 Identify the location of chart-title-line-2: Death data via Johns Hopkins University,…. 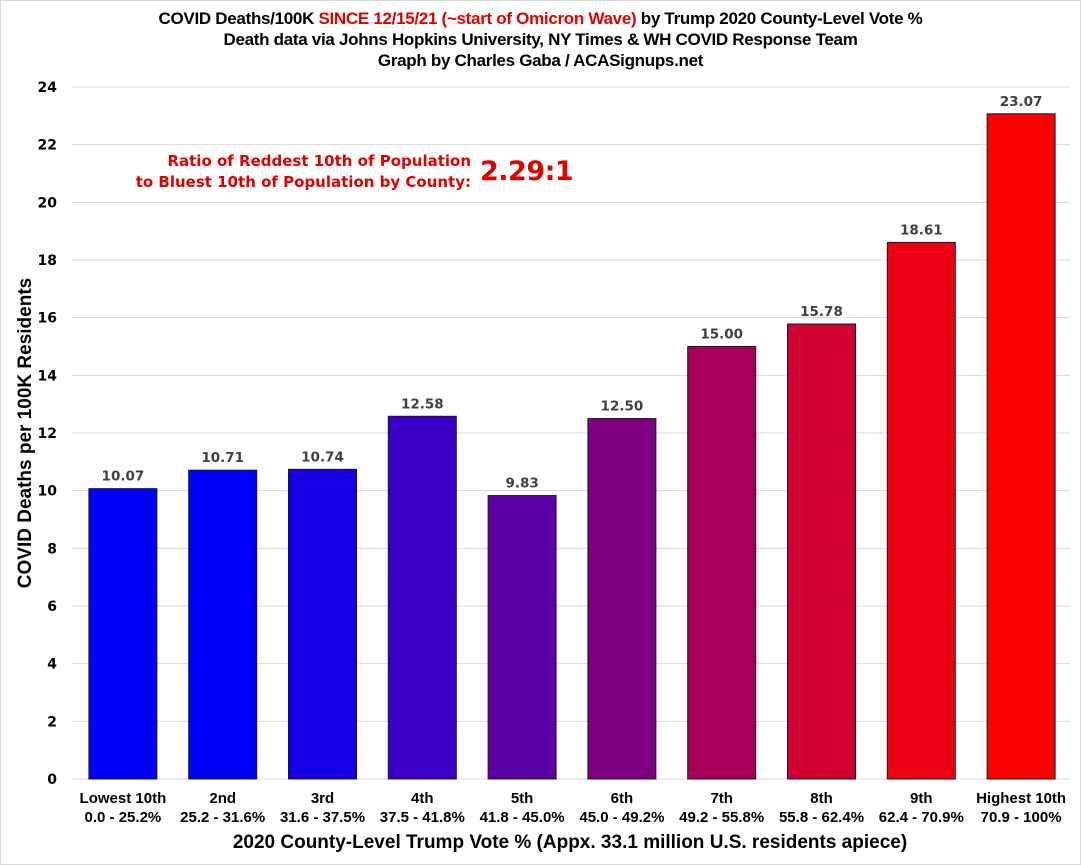
(540, 39).